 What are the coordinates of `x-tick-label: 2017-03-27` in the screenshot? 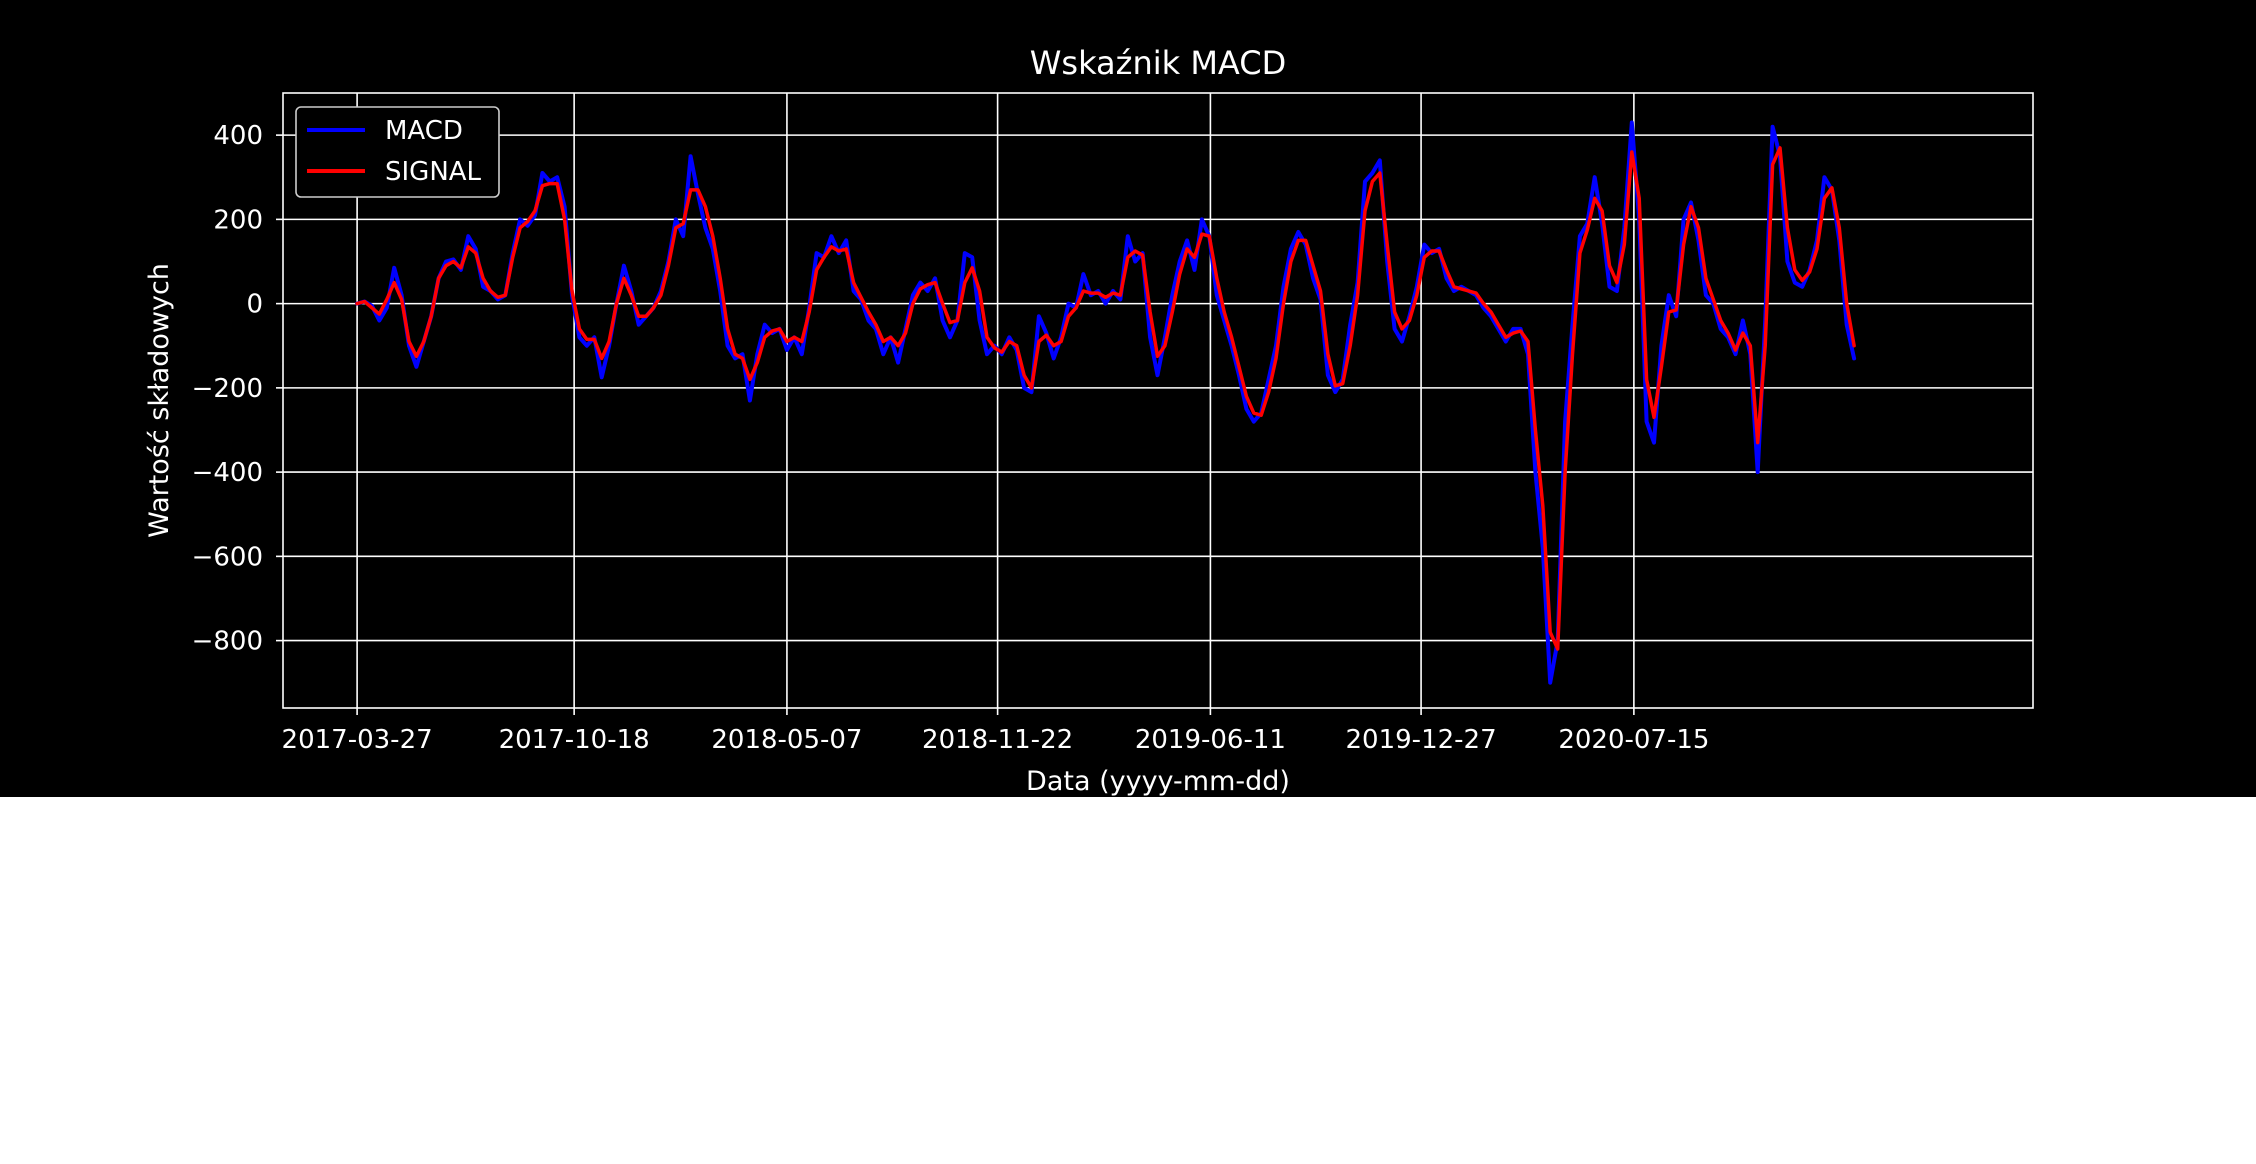 It's located at (357, 740).